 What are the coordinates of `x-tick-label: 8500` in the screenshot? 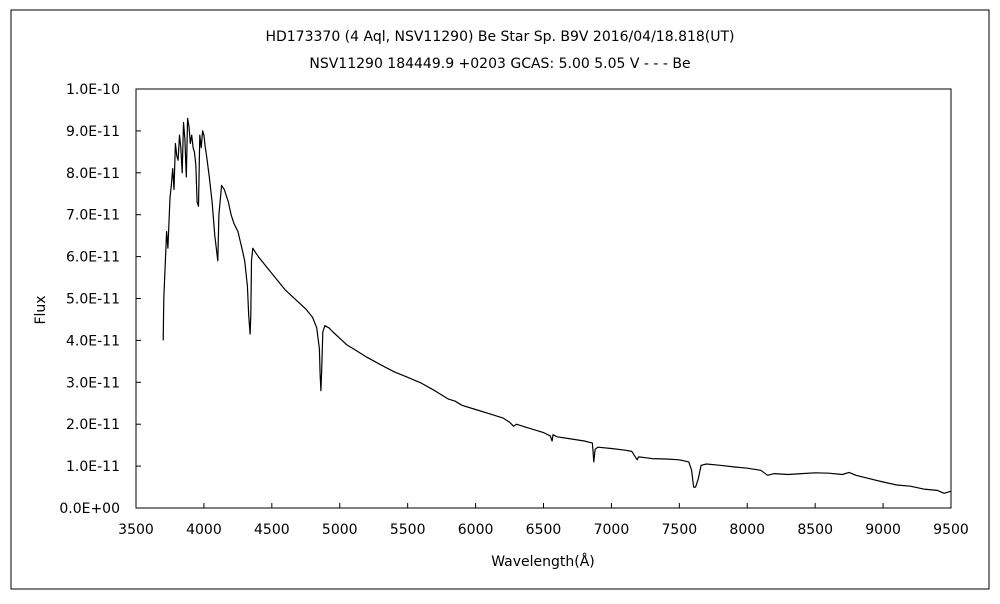 It's located at (815, 530).